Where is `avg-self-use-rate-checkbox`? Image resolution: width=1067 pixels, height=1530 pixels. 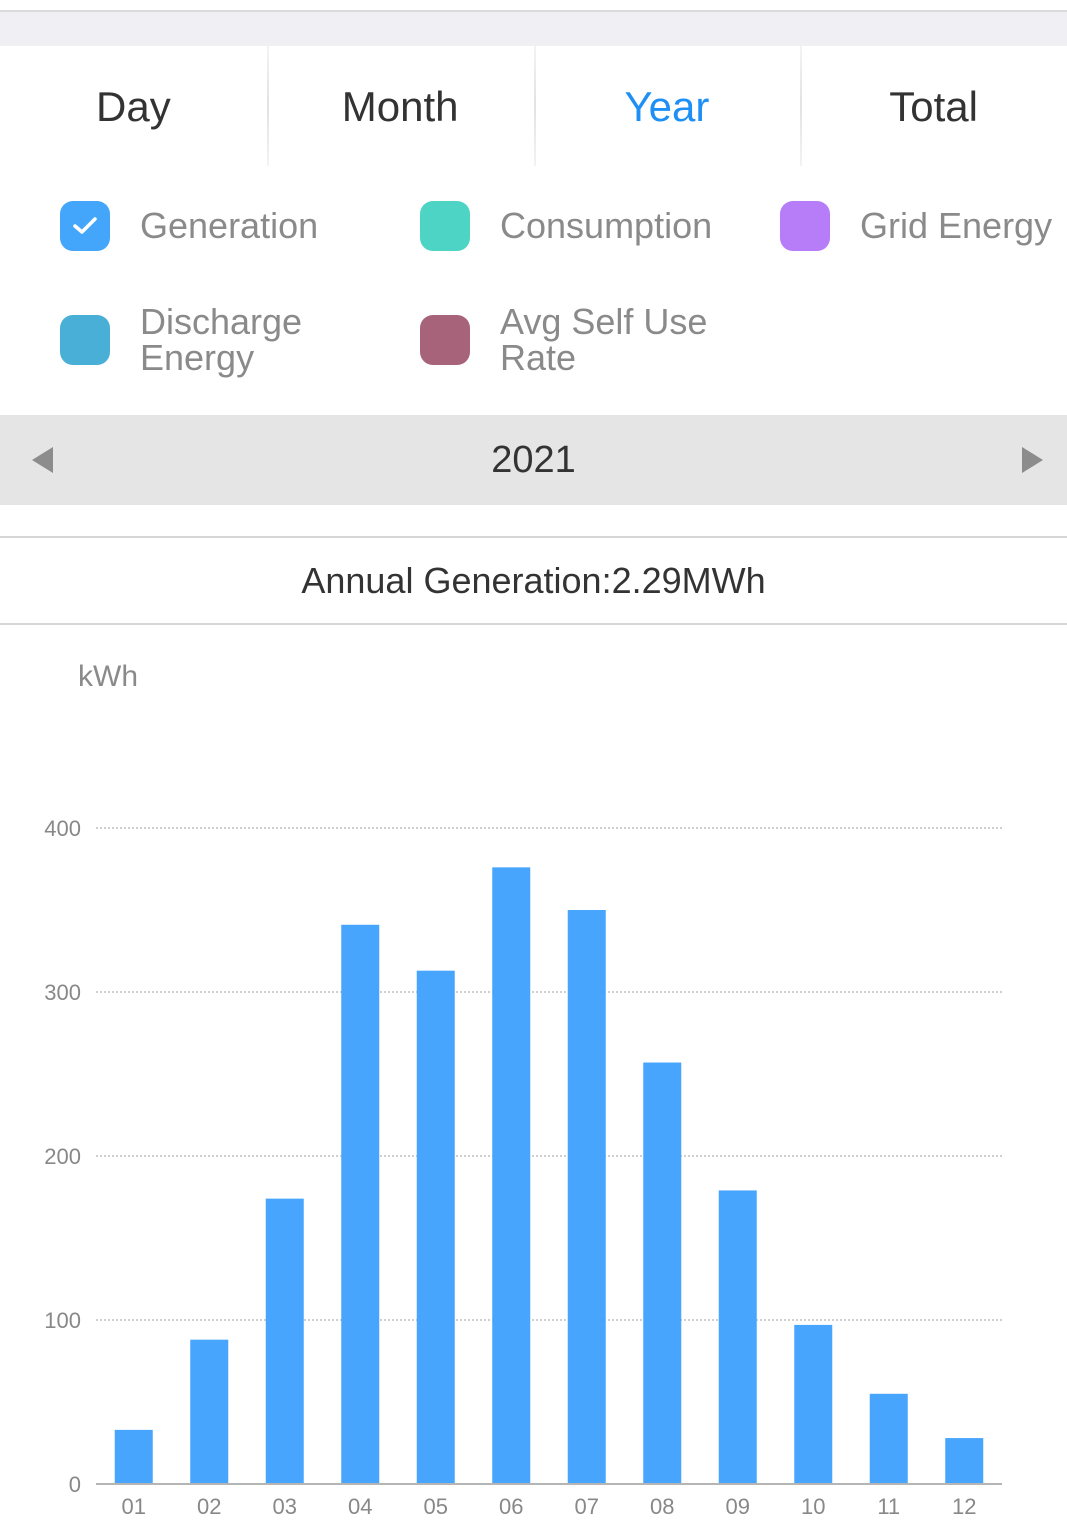 avg-self-use-rate-checkbox is located at coordinates (445, 340).